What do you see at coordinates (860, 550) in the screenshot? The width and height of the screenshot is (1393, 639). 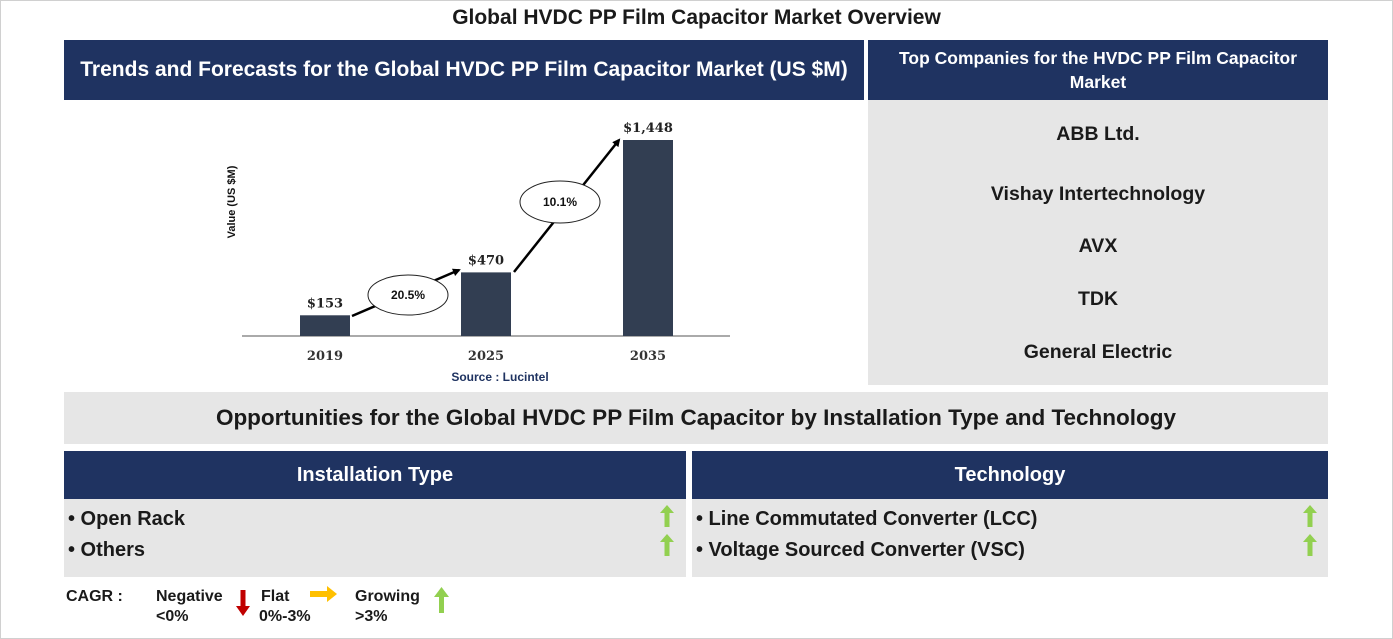 I see `segment-item: • Voltage Sourced Converter (VSC)` at bounding box center [860, 550].